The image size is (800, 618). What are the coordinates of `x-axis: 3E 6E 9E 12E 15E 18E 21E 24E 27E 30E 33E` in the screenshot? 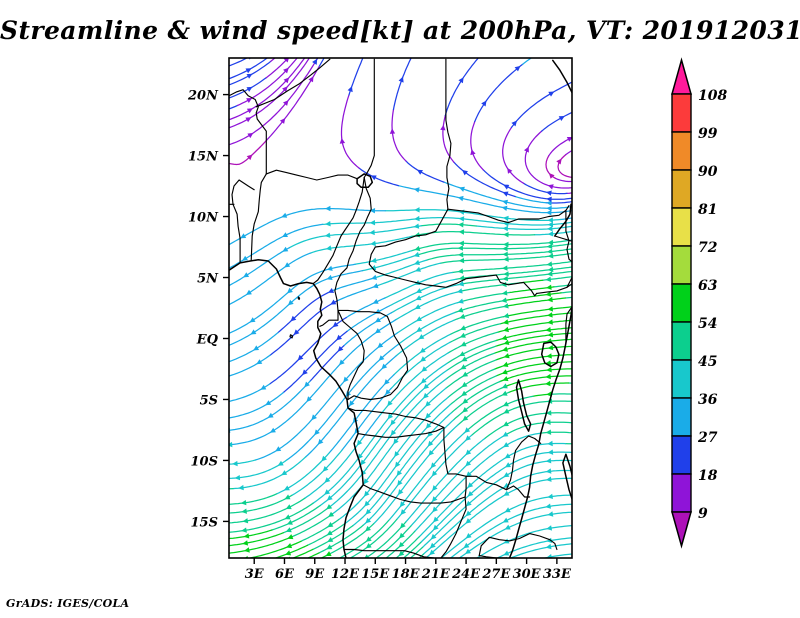 It's located at (408, 570).